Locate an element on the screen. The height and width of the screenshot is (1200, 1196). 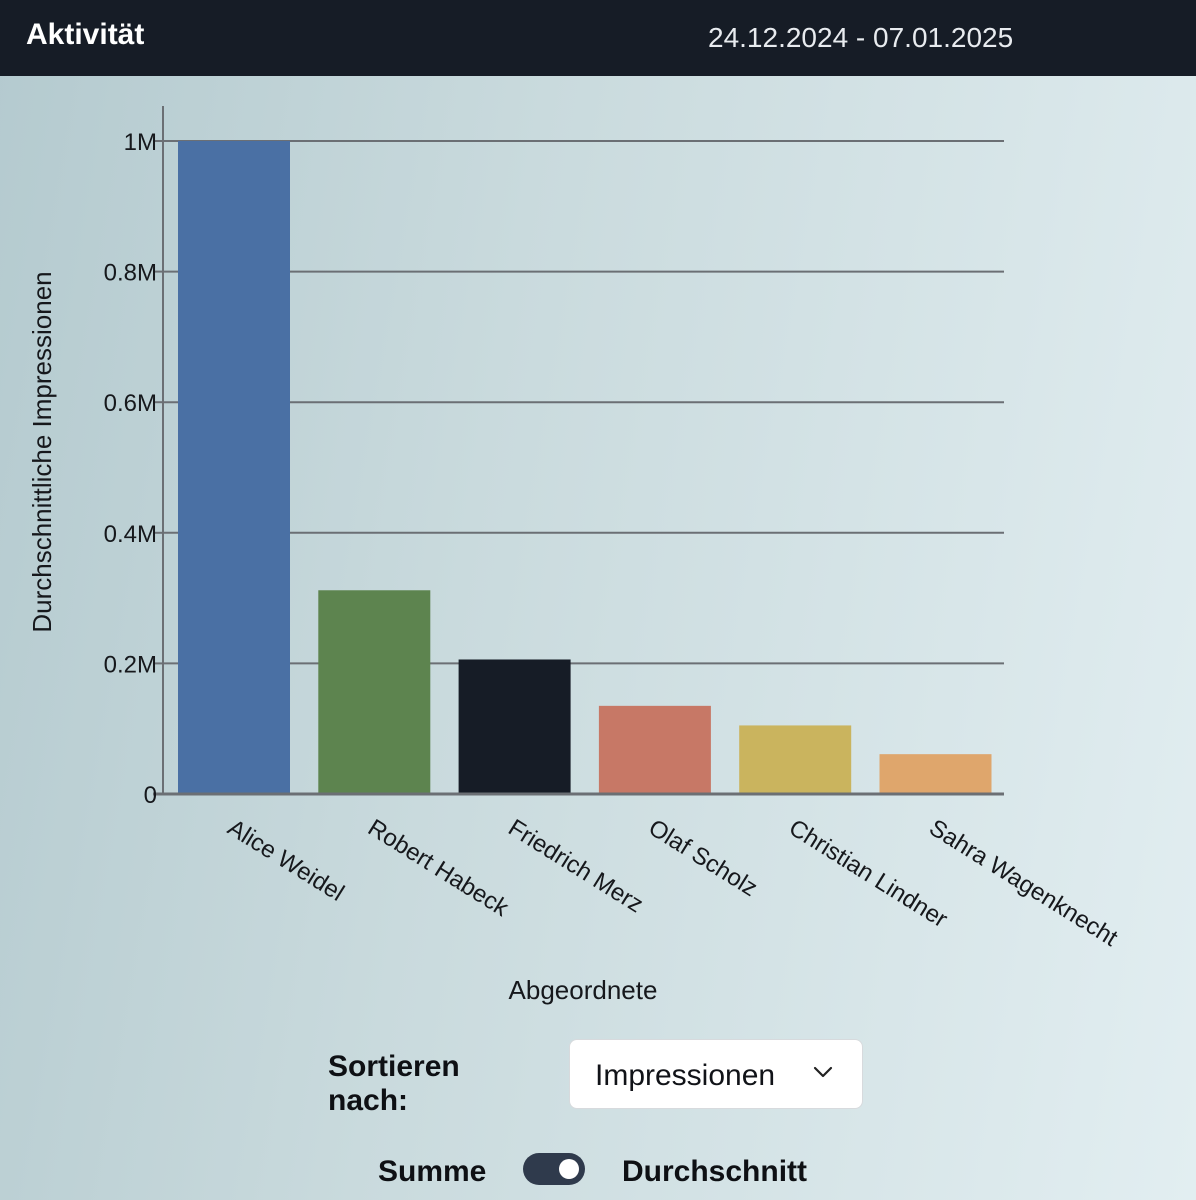
y-tick-label: 0.8M is located at coordinates (130, 273).